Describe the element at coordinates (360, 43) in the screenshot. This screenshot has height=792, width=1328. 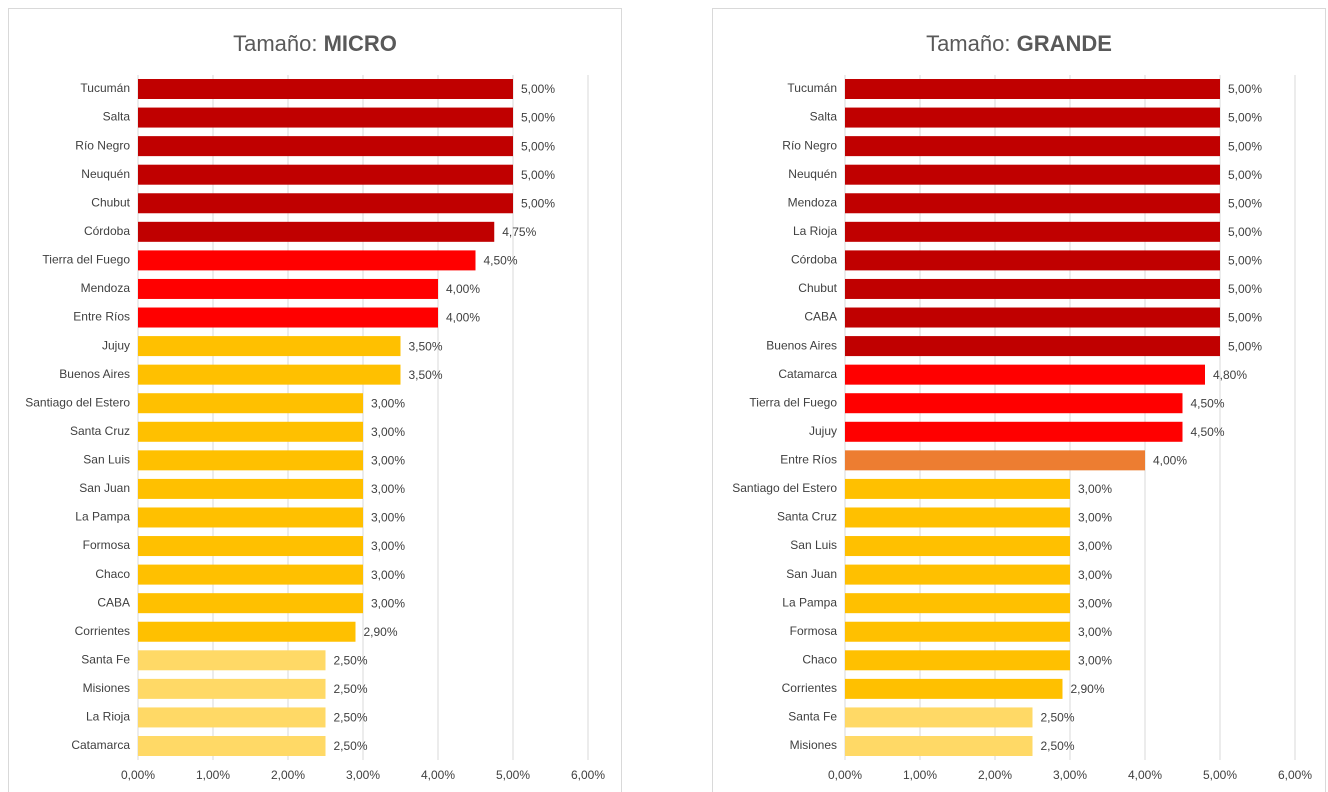
I see `title-emphasis: MICRO` at that location.